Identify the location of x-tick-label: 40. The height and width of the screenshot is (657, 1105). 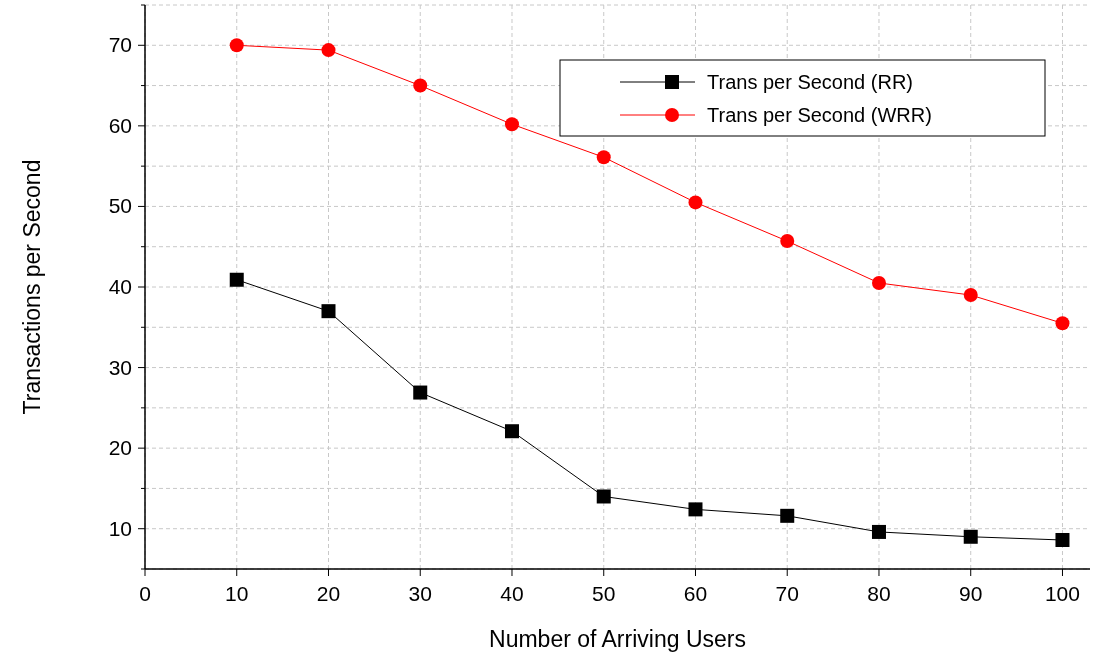
(512, 593).